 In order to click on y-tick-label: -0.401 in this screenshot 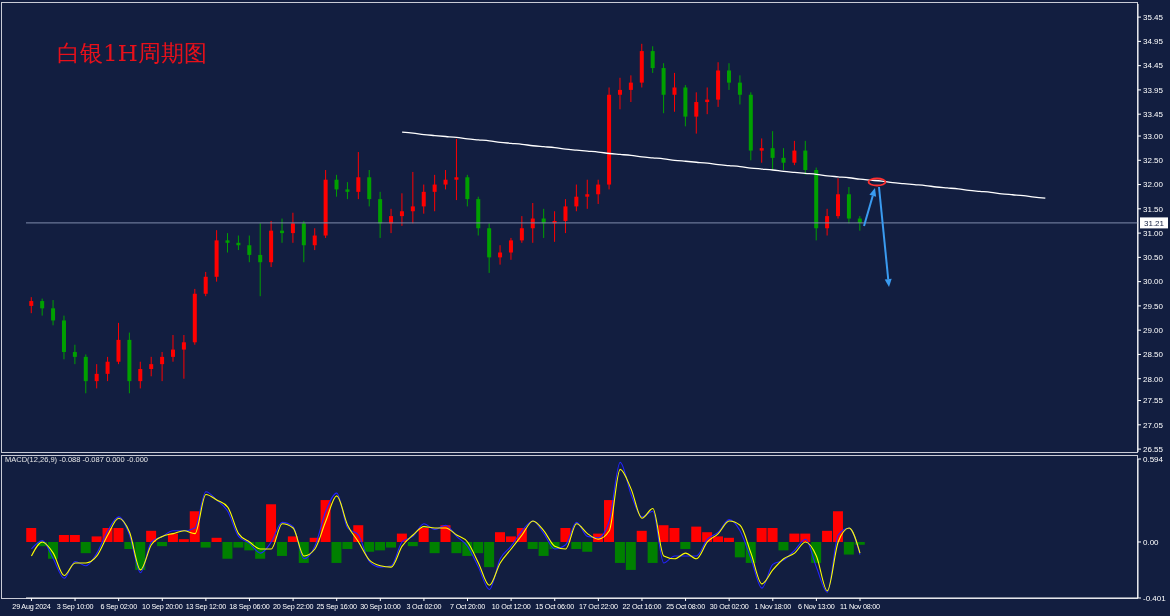, I will do `click(1155, 598)`.